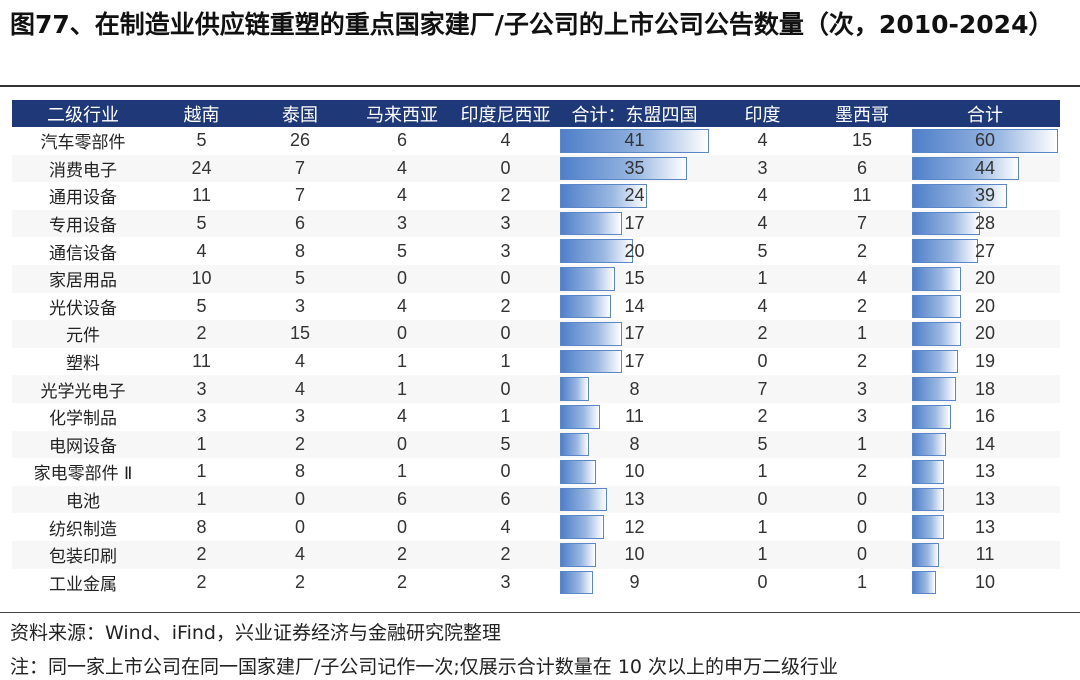 The image size is (1080, 680). I want to click on cell-thailand: 8, so click(300, 472).